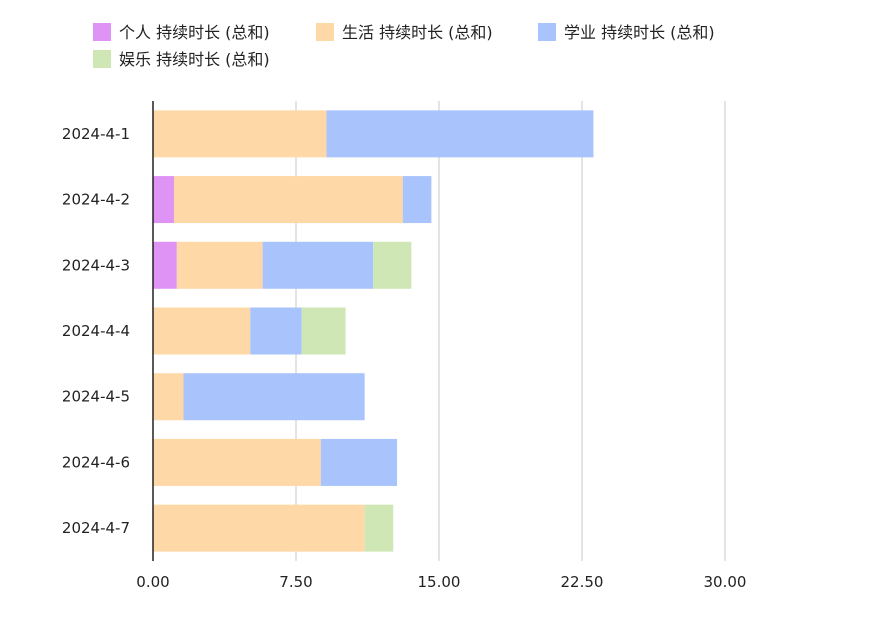 This screenshot has height=626, width=880. What do you see at coordinates (639, 32) in the screenshot?
I see `legend-label: 学业 持续时长 (总和)` at bounding box center [639, 32].